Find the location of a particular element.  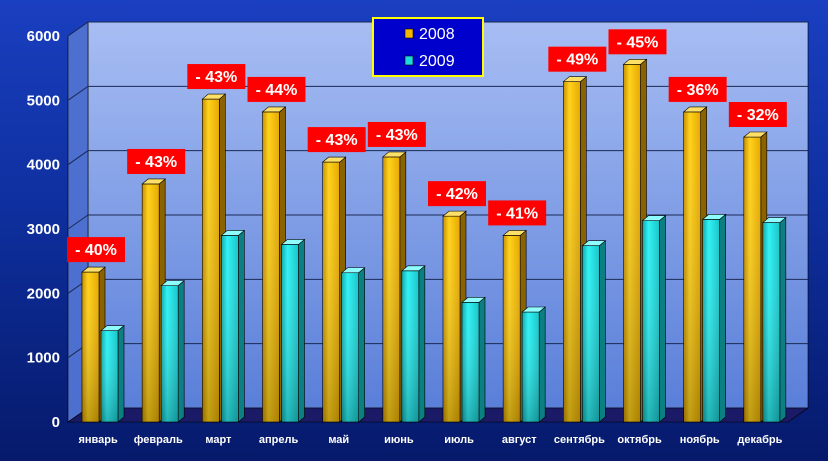

bar-2009-август is located at coordinates (533, 364).